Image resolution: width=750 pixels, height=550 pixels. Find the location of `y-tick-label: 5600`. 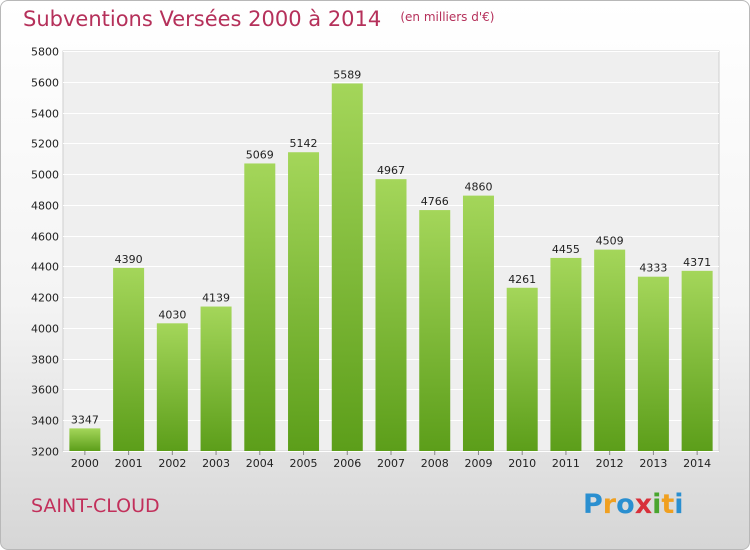

y-tick-label: 5600 is located at coordinates (45, 83).